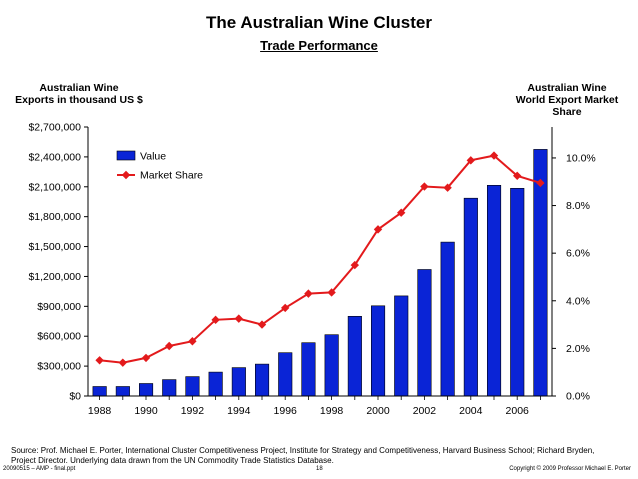  What do you see at coordinates (424, 186) in the screenshot?
I see `market-share-point-2002` at bounding box center [424, 186].